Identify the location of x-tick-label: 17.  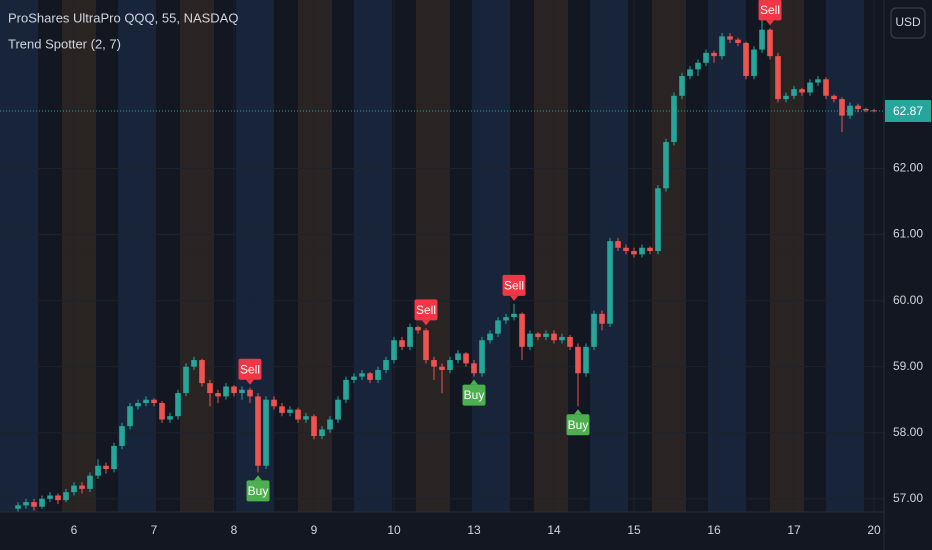
(794, 530).